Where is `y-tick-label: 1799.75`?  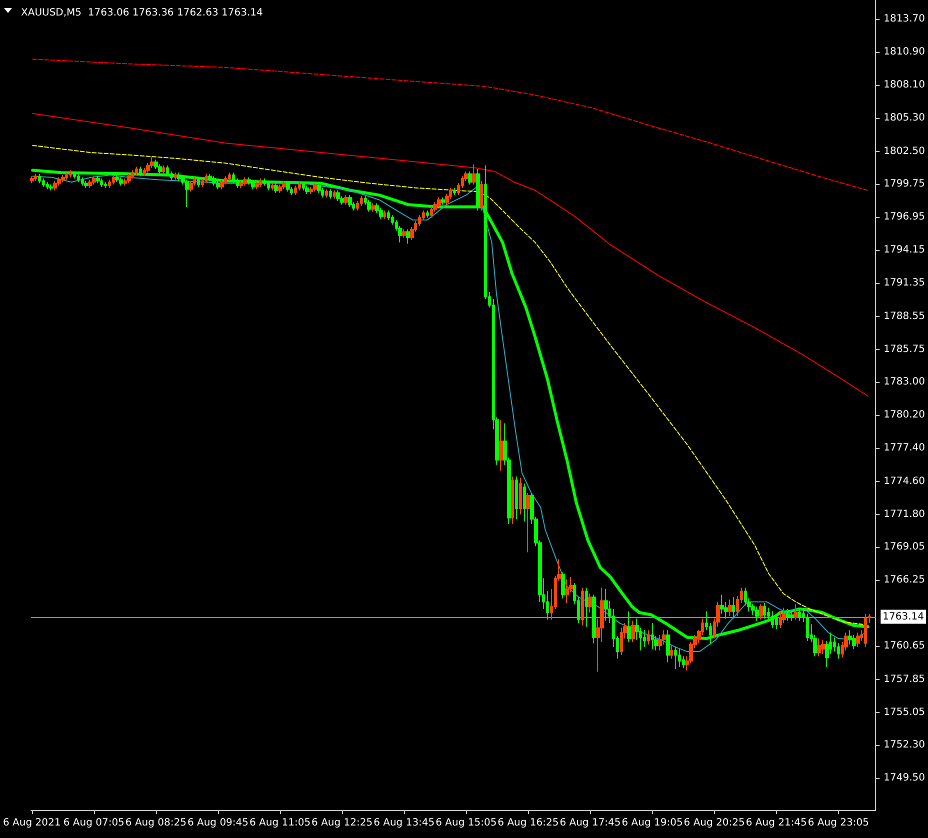
y-tick-label: 1799.75 is located at coordinates (905, 184).